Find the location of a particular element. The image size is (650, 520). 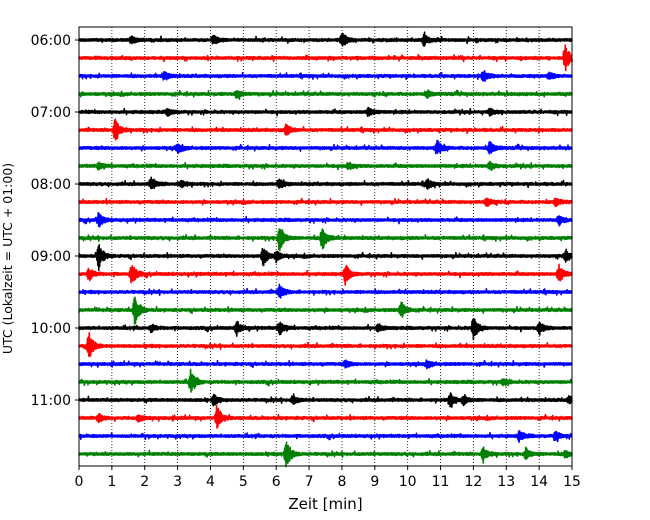

y-tick-label: 07:00 is located at coordinates (51, 113).